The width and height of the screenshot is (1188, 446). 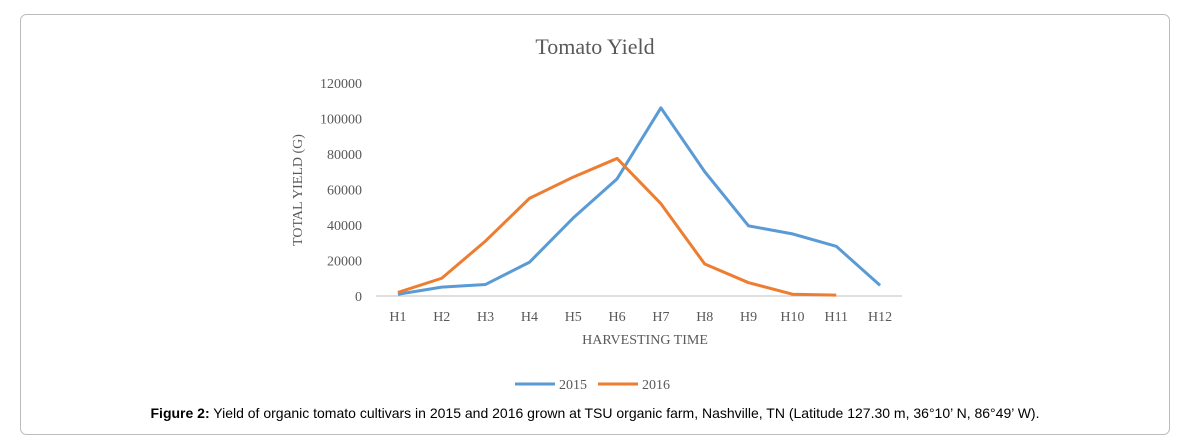 What do you see at coordinates (573, 385) in the screenshot?
I see `legend-label: 2015` at bounding box center [573, 385].